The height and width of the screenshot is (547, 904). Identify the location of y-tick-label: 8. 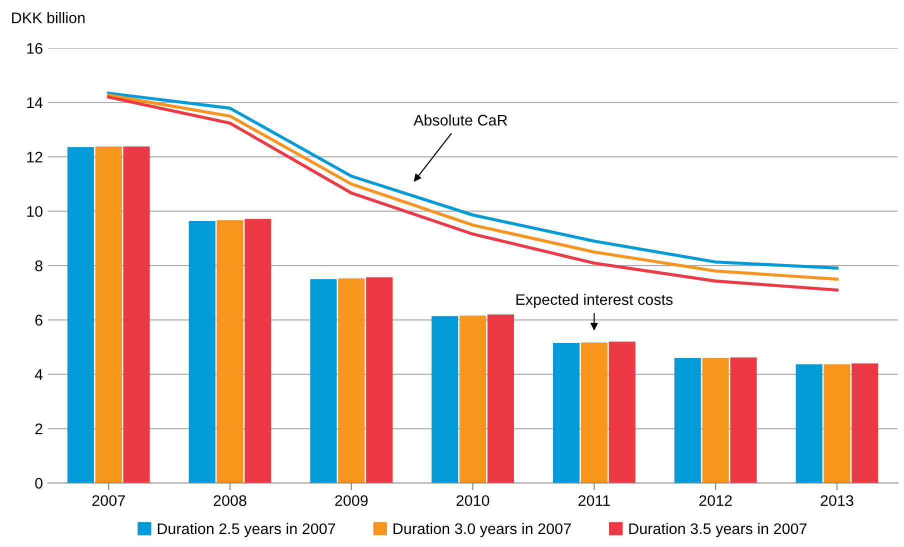
(38, 266).